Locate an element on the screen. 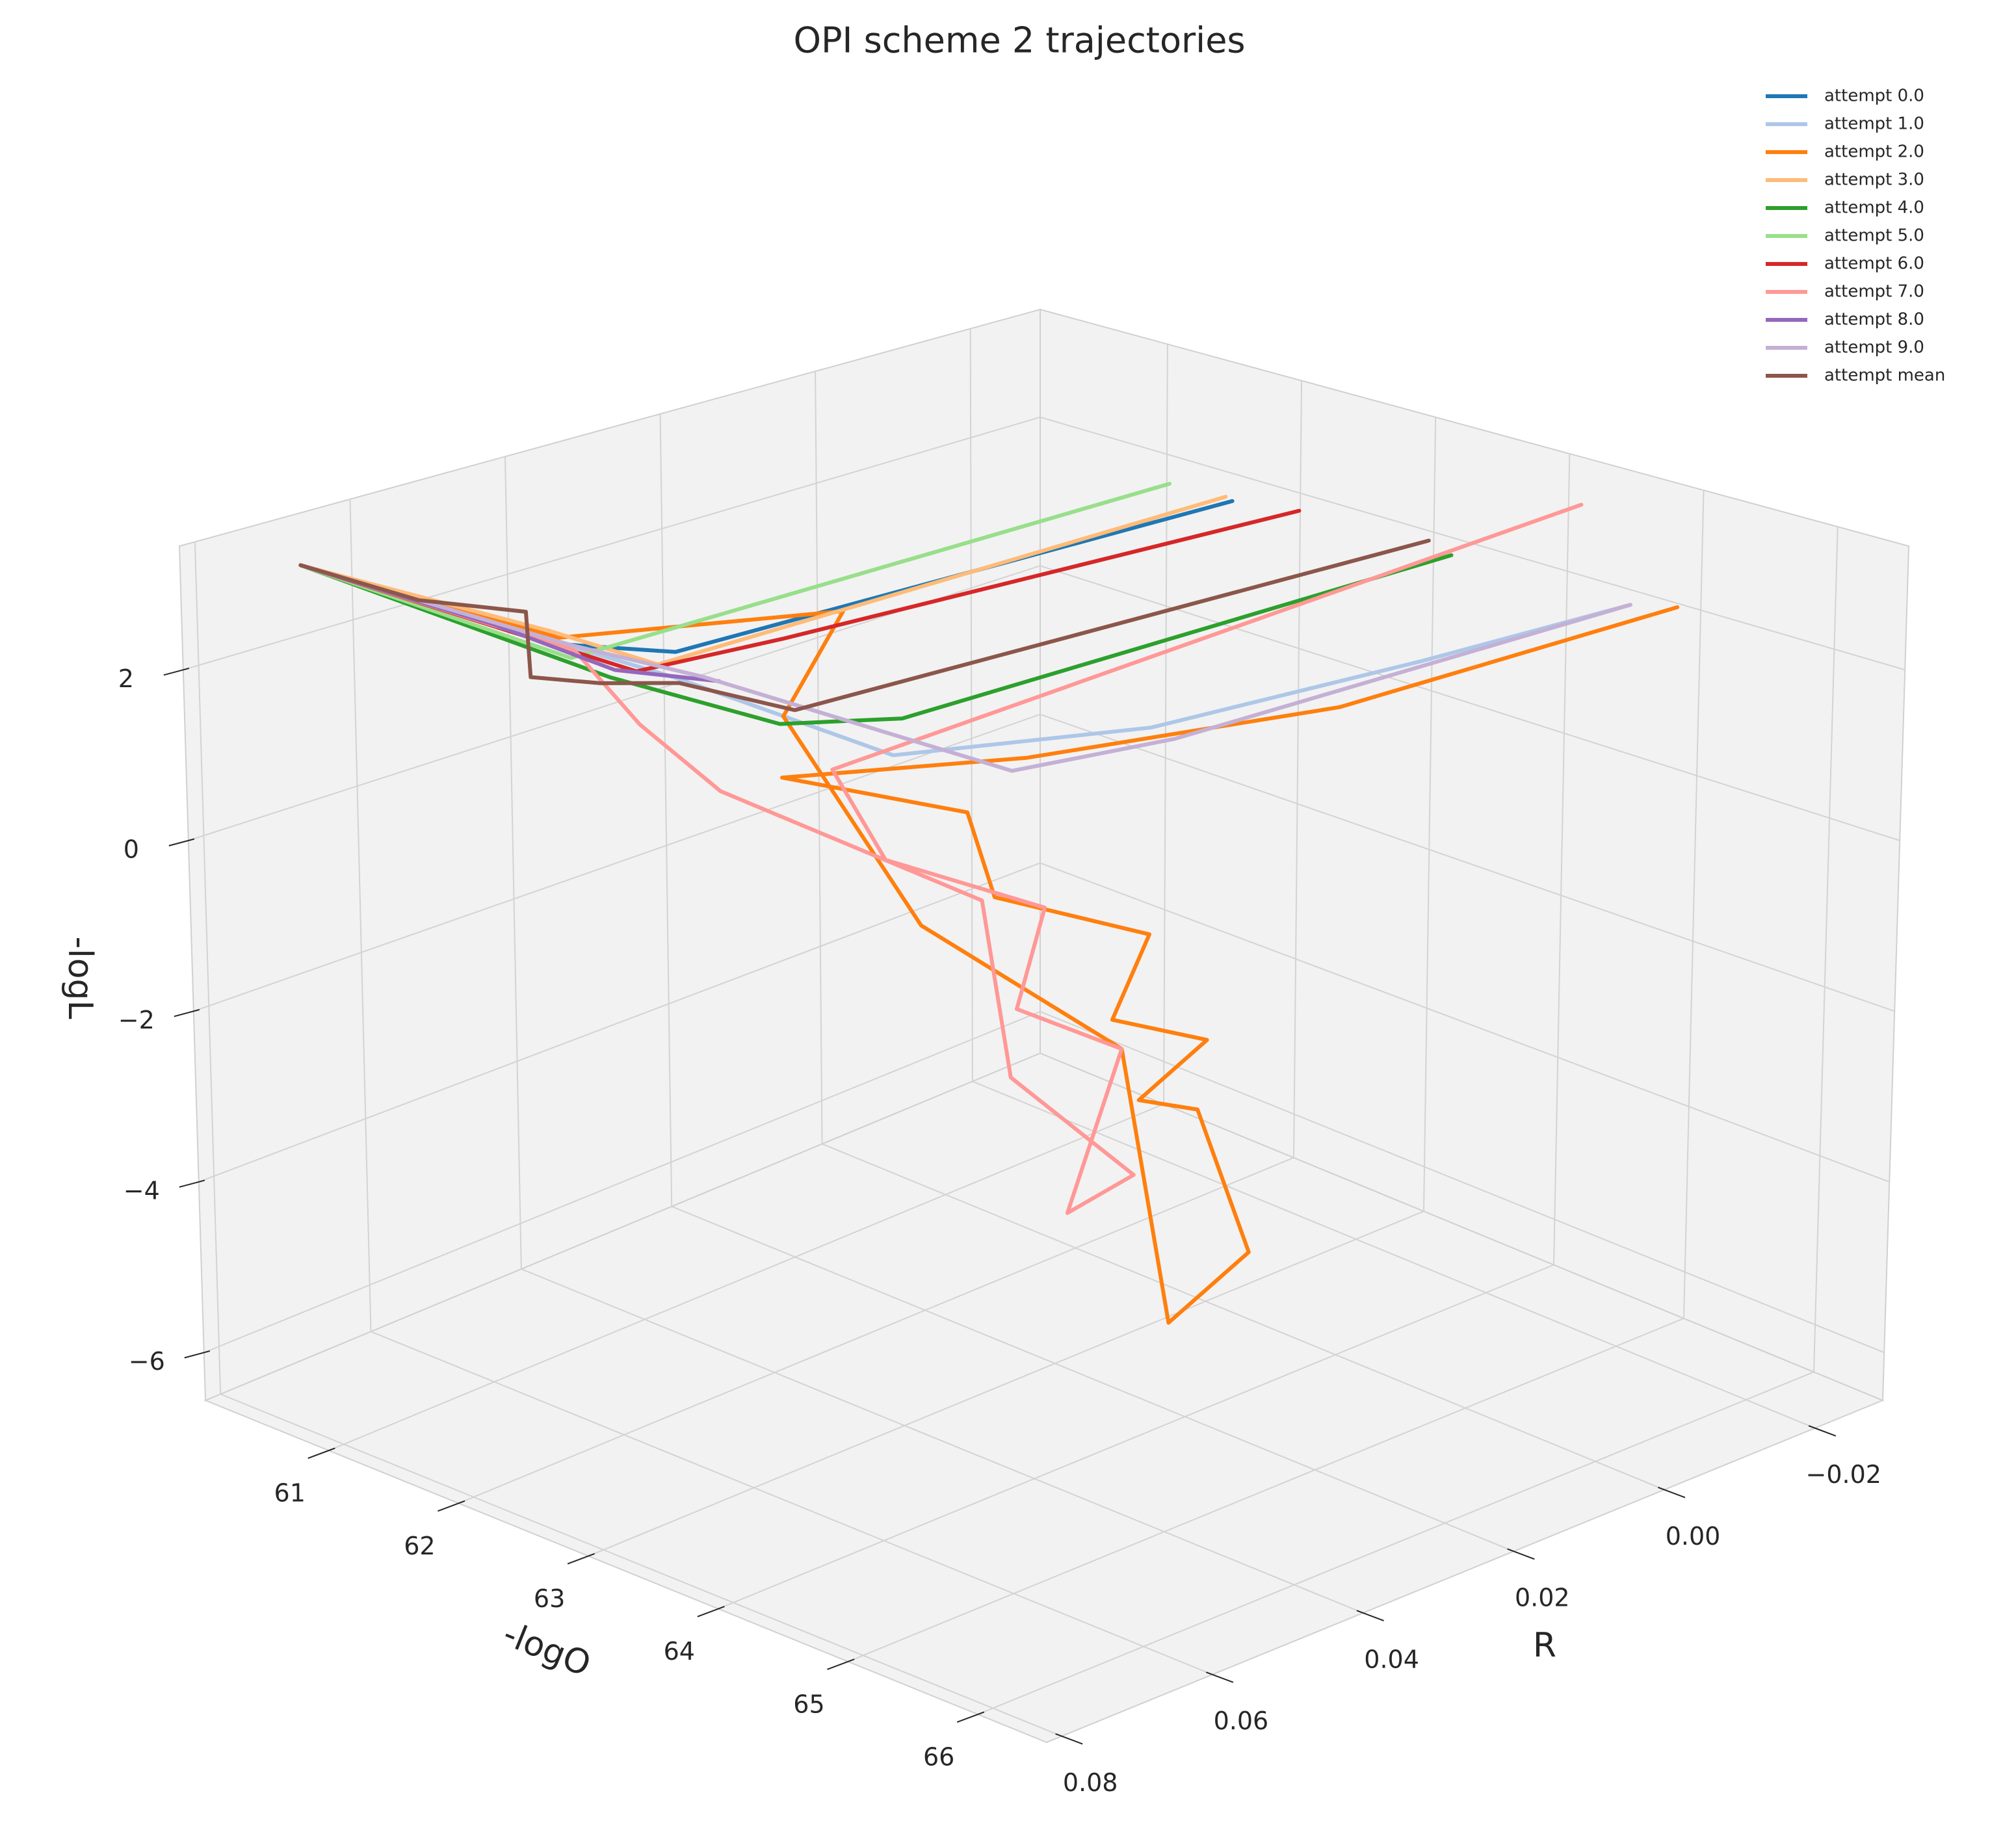 Image resolution: width=2016 pixels, height=1834 pixels. z-tick-label: −4 is located at coordinates (142, 1190).